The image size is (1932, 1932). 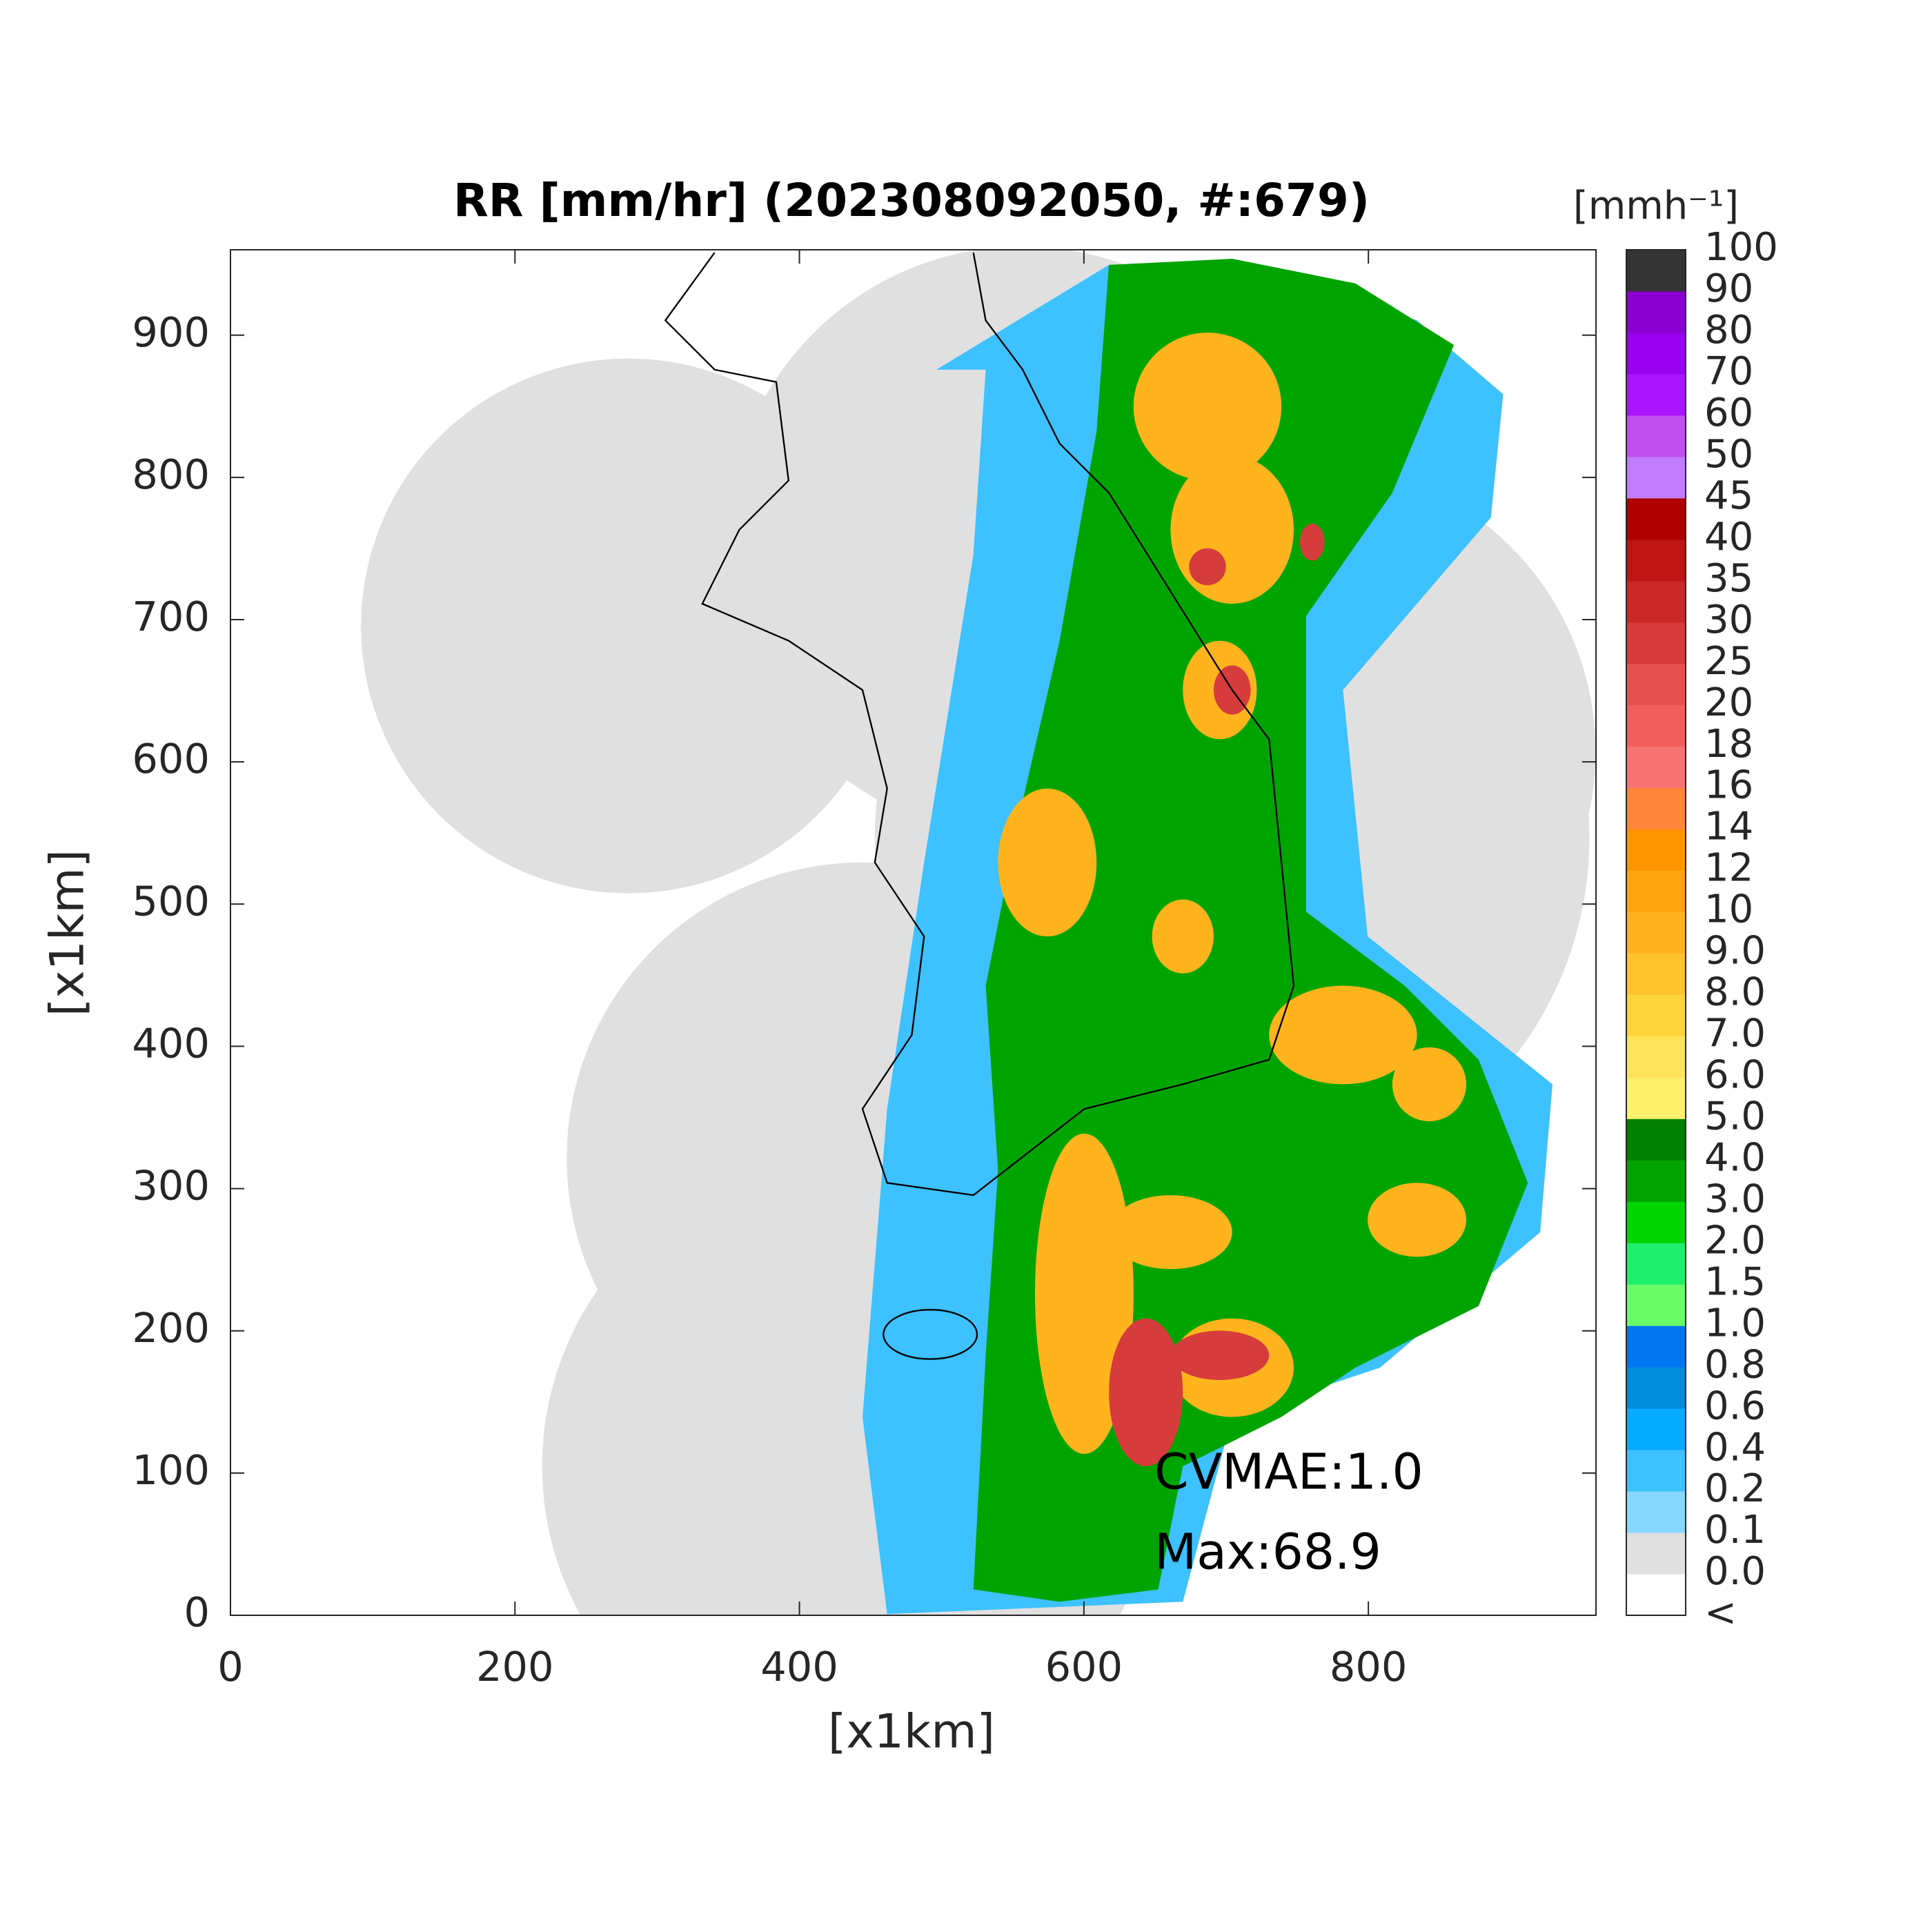 I want to click on chart-title: RR [mm/hr] (202308092050, #:679), so click(x=911, y=200).